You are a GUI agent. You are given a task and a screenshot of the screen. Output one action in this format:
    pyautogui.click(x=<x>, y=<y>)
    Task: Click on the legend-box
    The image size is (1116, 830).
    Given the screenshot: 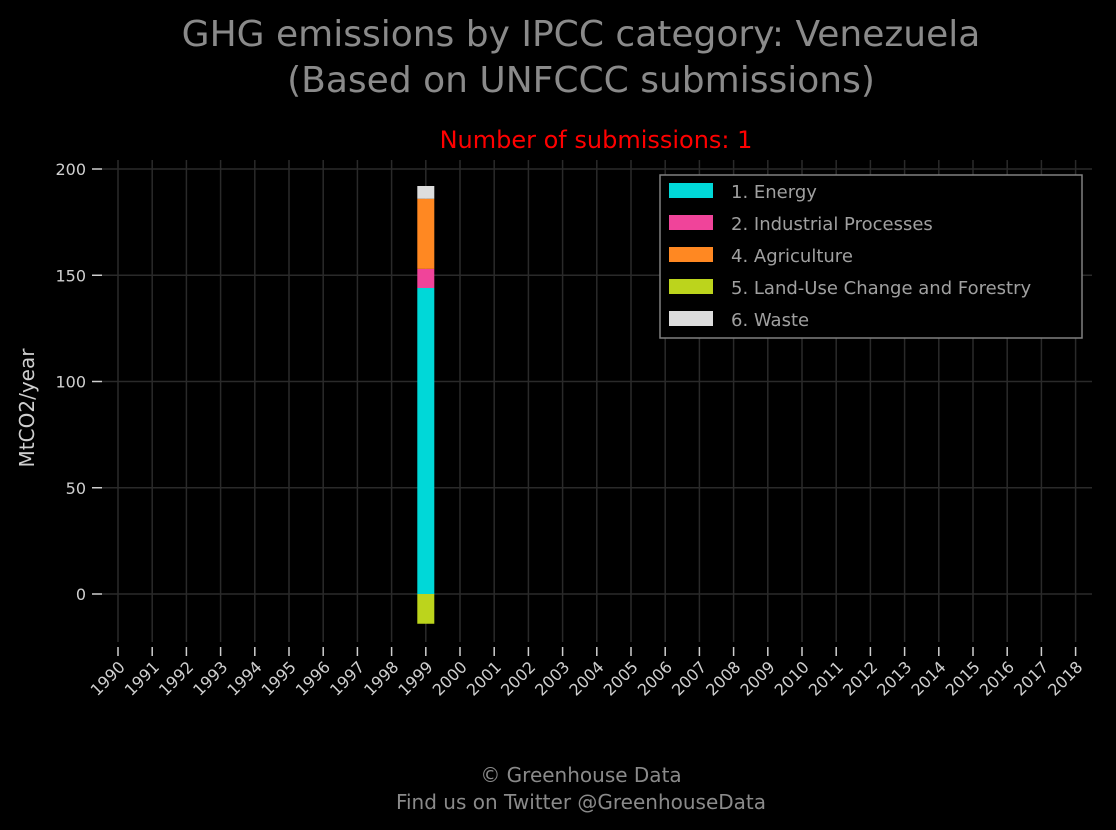 What is the action you would take?
    pyautogui.click(x=871, y=256)
    